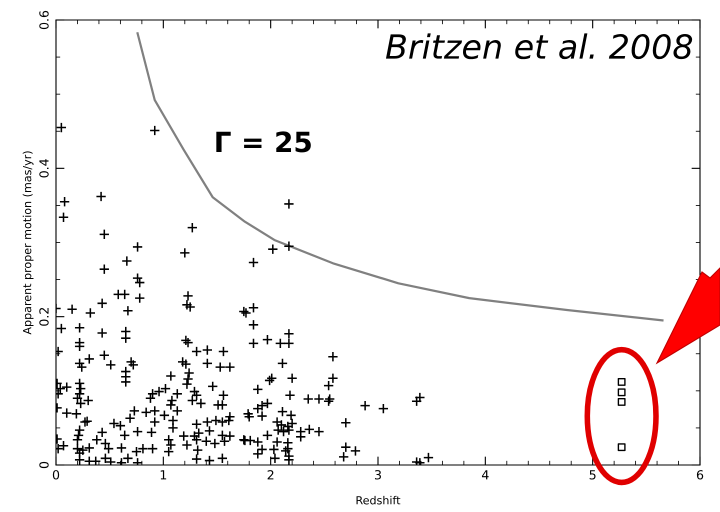 The height and width of the screenshot is (512, 720). I want to click on x-tick-label: 1, so click(163, 475).